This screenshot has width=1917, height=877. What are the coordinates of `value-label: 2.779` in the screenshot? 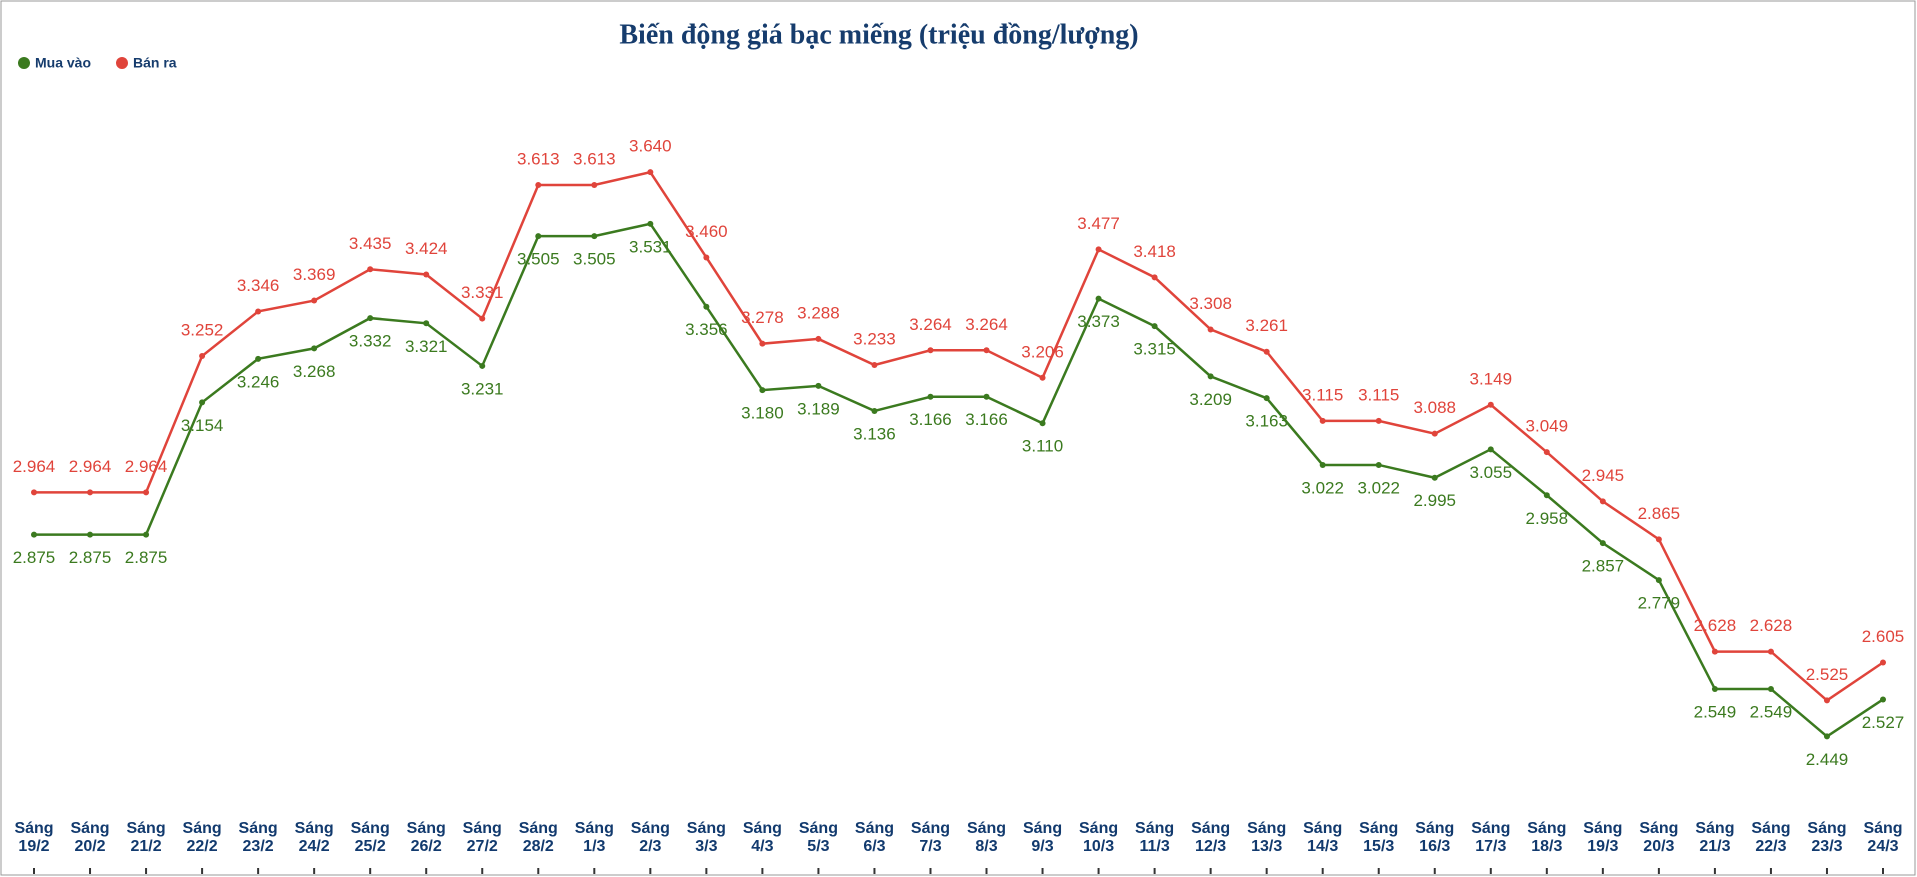 It's located at (1659, 603).